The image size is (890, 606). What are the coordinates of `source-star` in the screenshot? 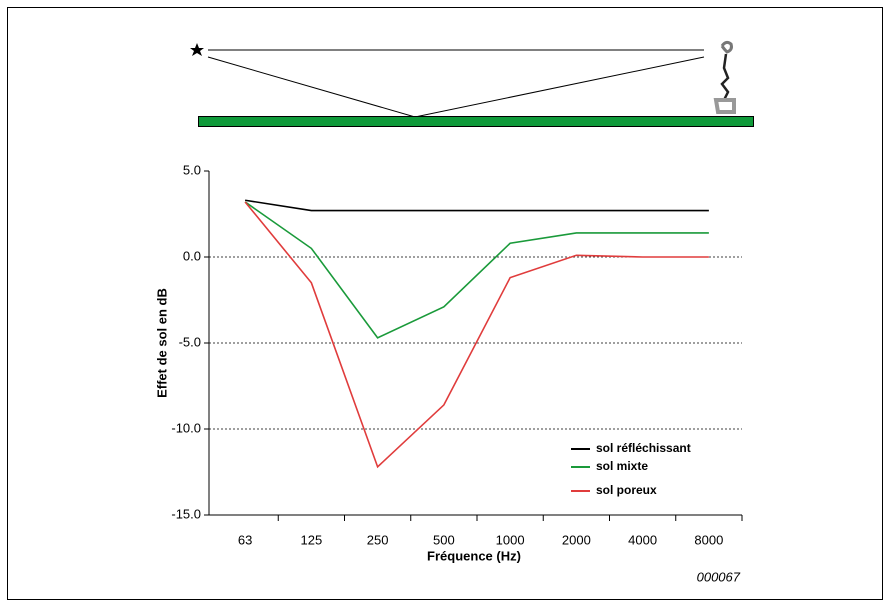 It's located at (197, 49).